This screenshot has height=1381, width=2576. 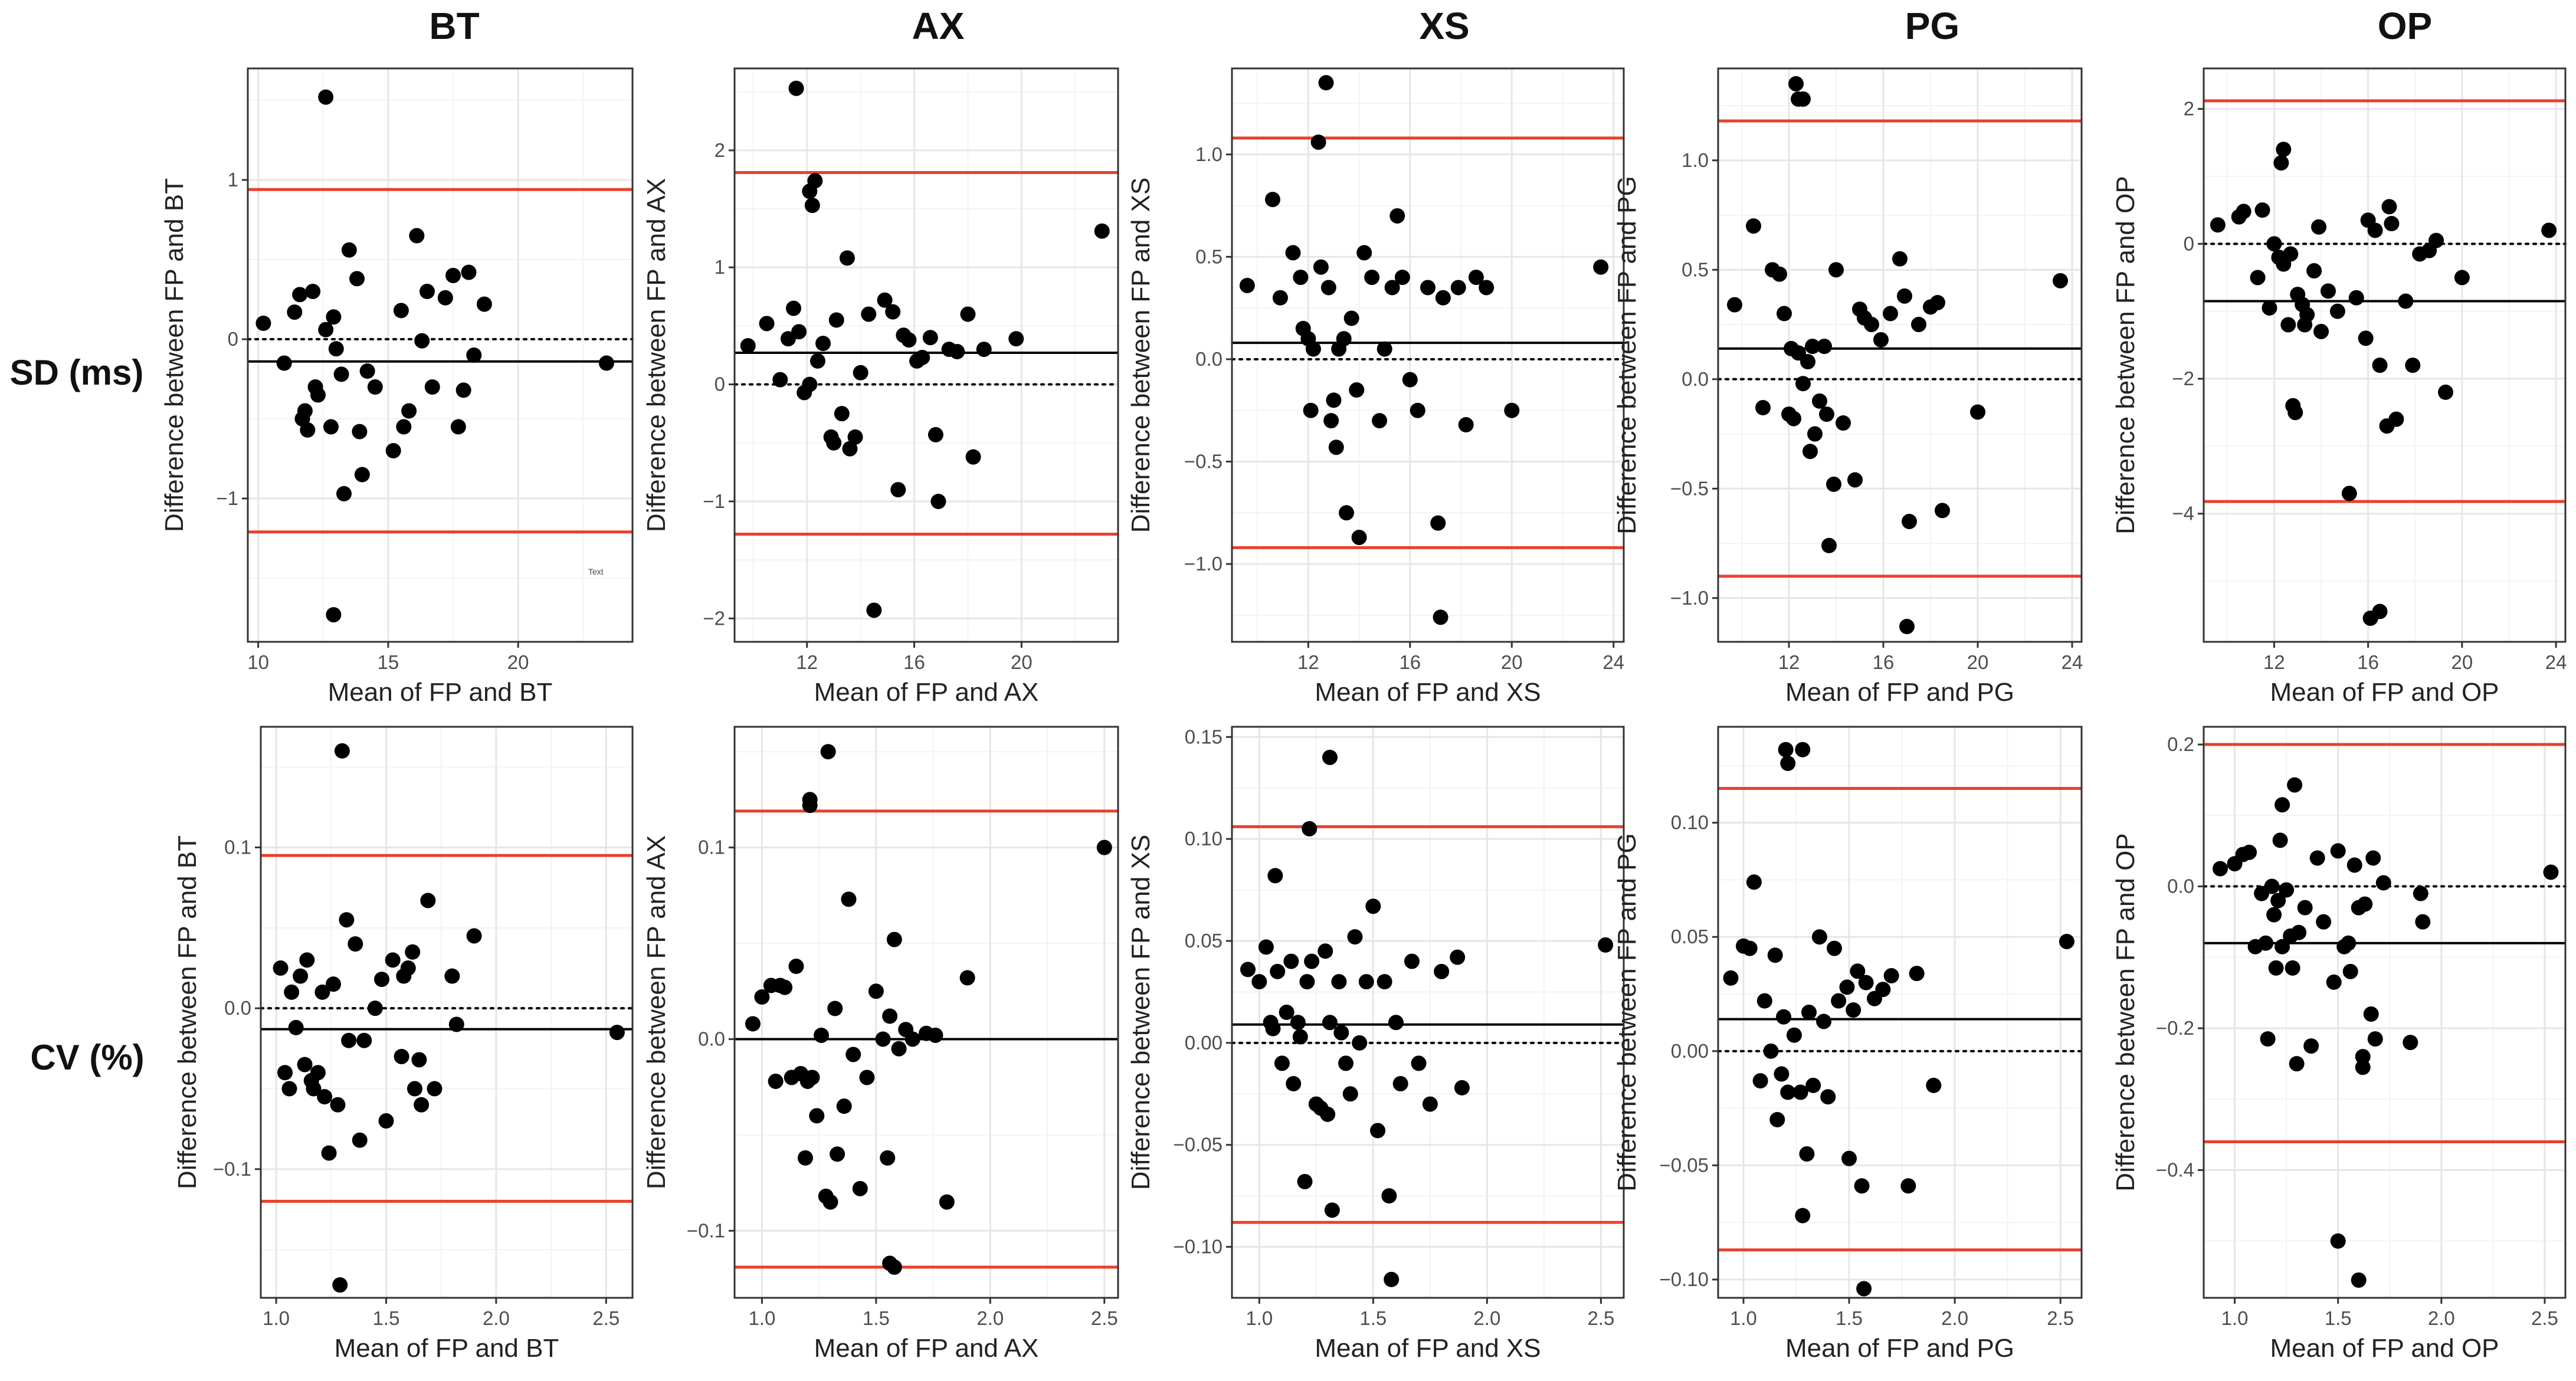 What do you see at coordinates (258, 662) in the screenshot?
I see `x-tick-label: 10` at bounding box center [258, 662].